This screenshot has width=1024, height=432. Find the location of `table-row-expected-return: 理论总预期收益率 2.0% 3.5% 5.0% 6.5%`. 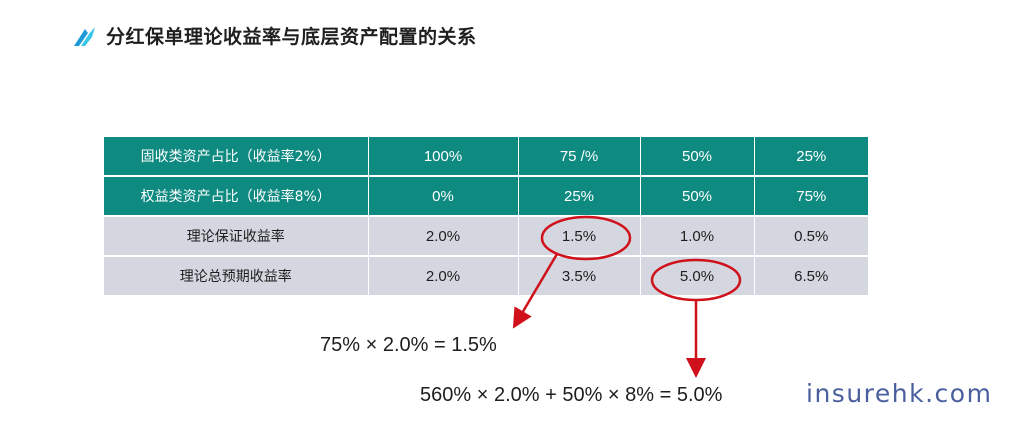

table-row-expected-return: 理论总预期收益率 2.0% 3.5% 5.0% 6.5% is located at coordinates (486, 276).